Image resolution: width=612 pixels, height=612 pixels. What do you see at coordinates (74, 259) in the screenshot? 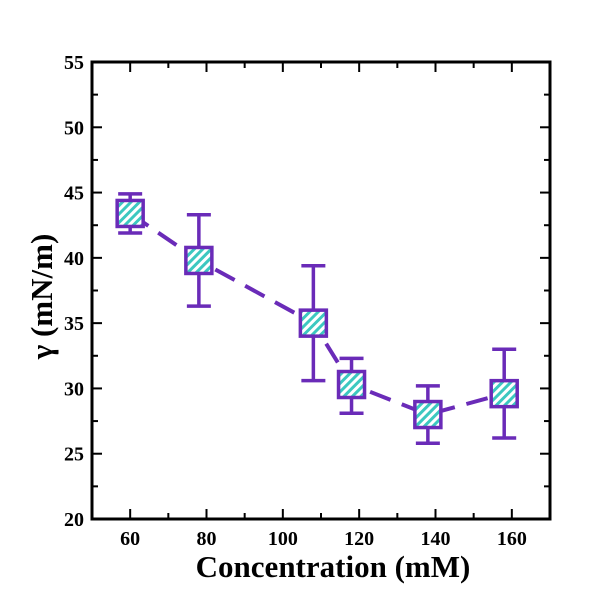
I see `y-tick-label: 40` at bounding box center [74, 259].